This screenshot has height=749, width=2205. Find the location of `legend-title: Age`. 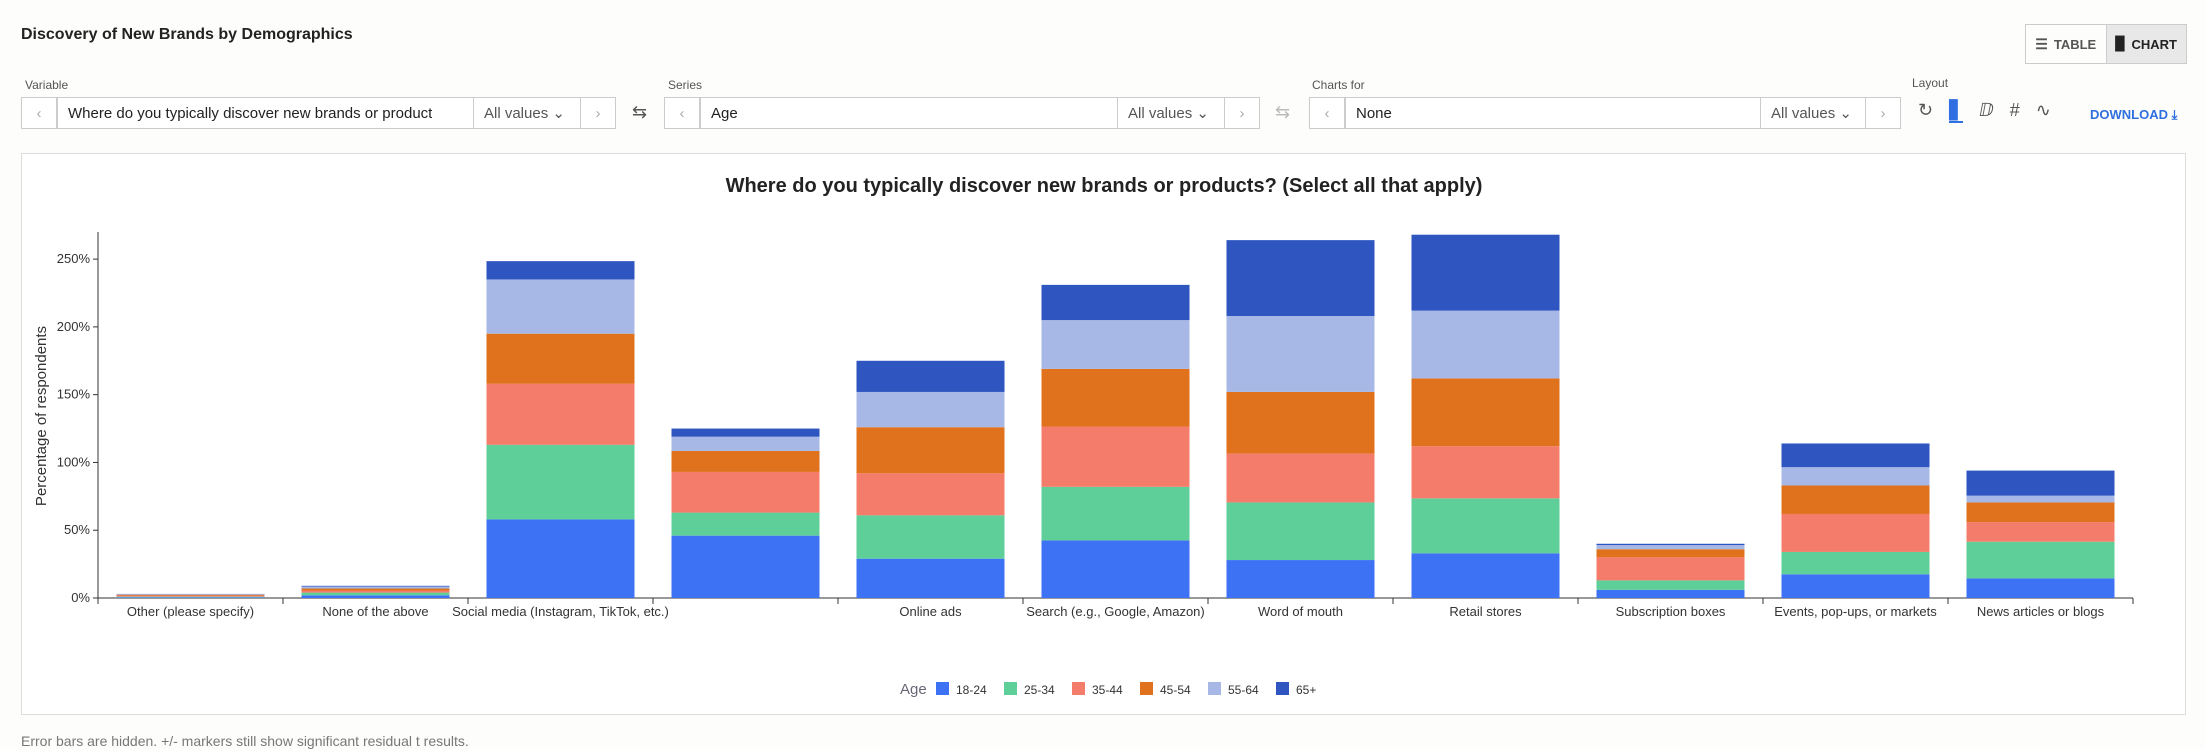

legend-title: Age is located at coordinates (913, 689).